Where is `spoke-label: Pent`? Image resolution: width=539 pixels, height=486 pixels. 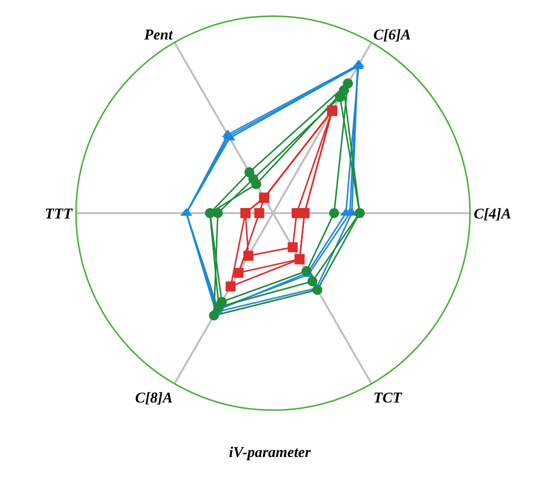 spoke-label: Pent is located at coordinates (159, 35).